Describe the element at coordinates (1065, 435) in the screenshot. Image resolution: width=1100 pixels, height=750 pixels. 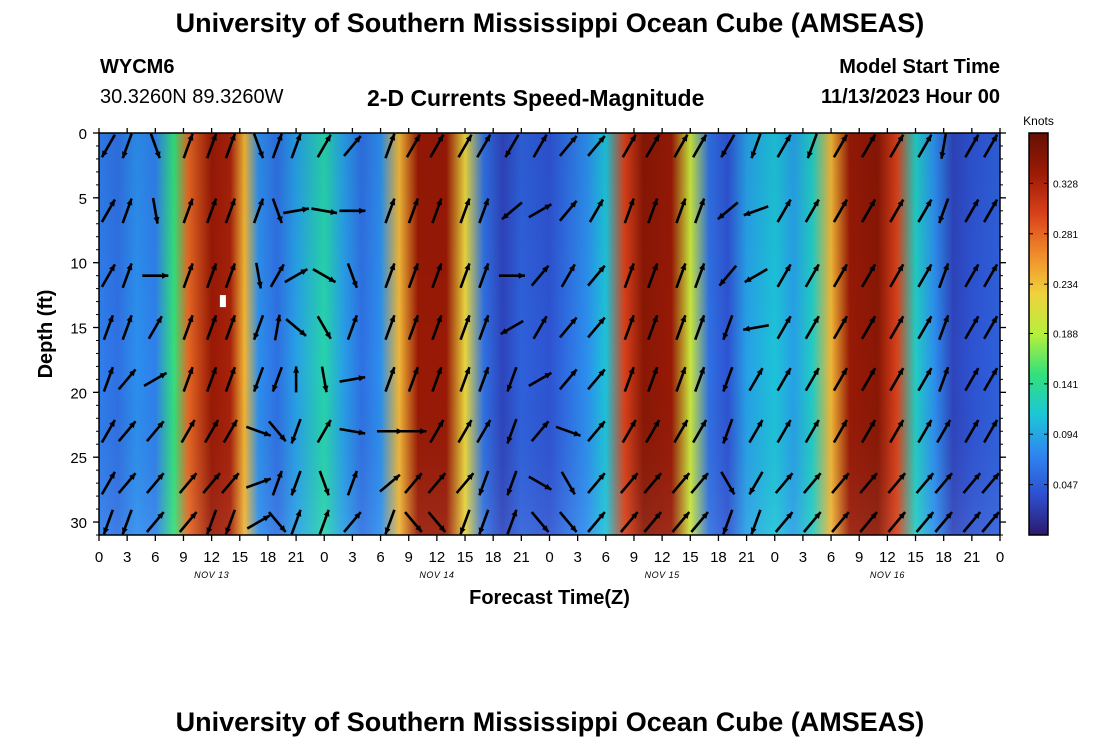
I see `colorbar-tick-label: 0.094` at that location.